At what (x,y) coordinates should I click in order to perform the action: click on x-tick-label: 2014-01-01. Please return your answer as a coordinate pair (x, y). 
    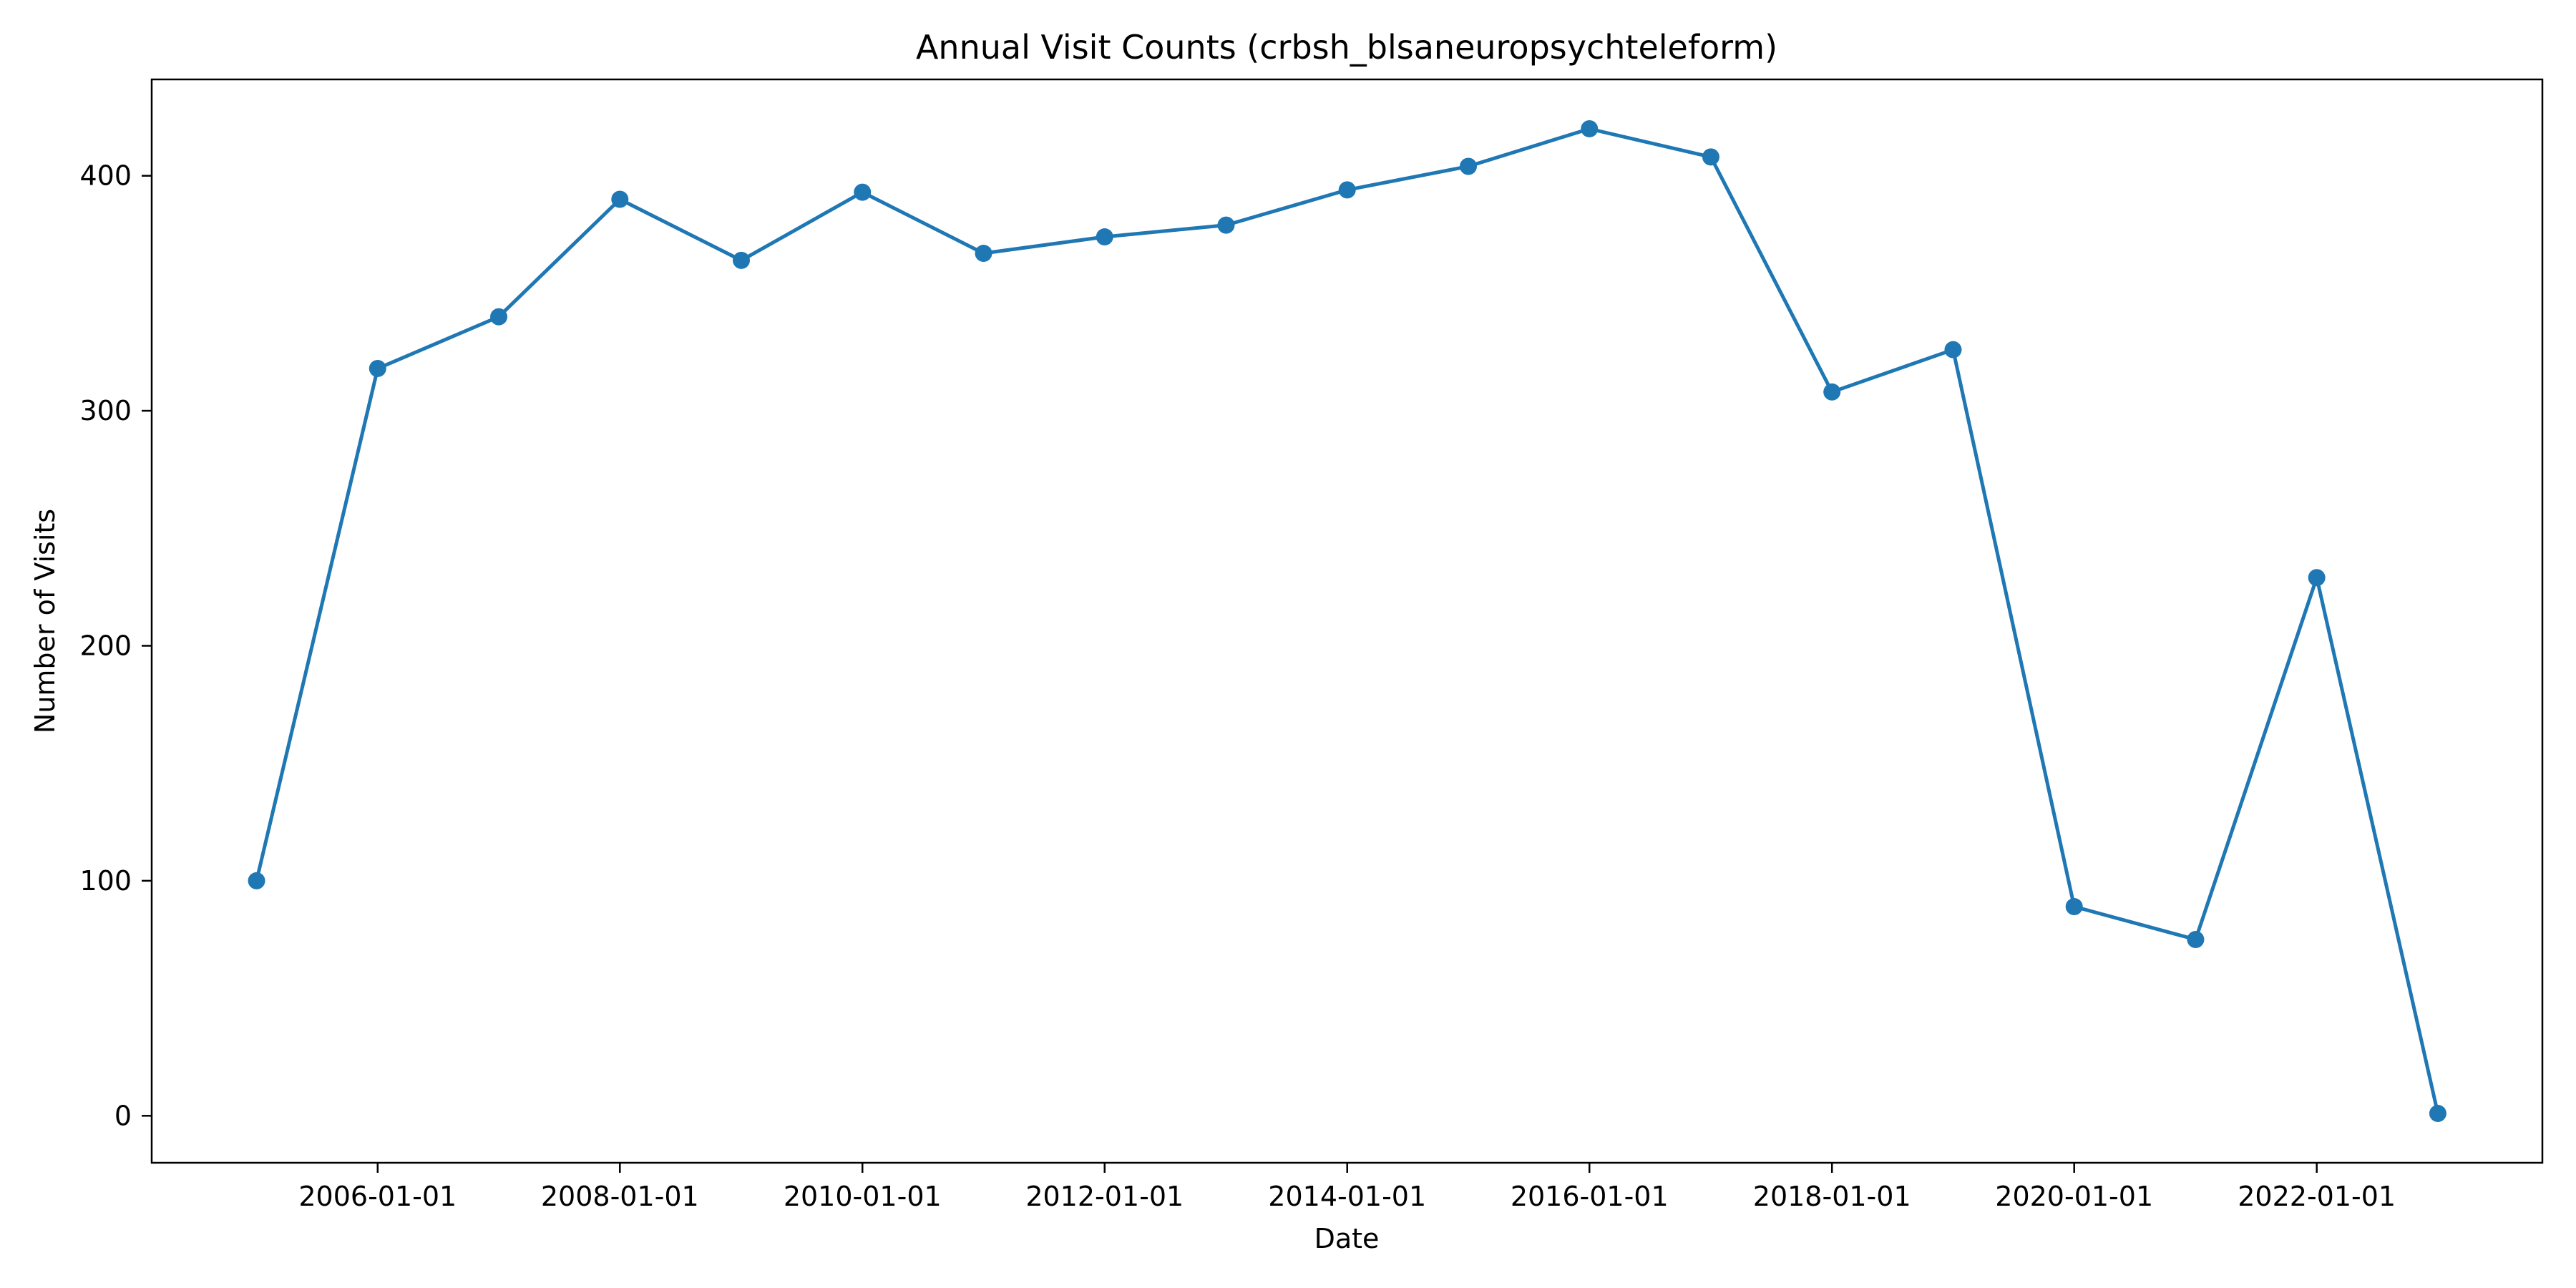
    Looking at the image, I should click on (1347, 1196).